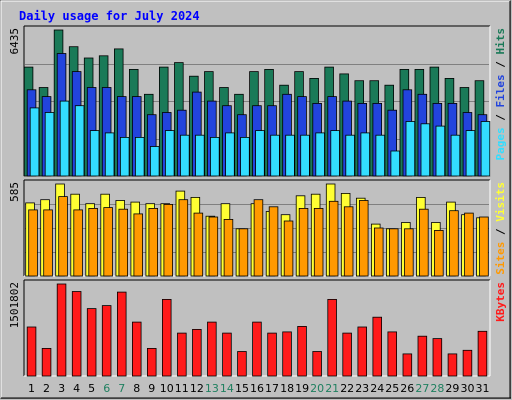 The height and width of the screenshot is (400, 512). Describe the element at coordinates (227, 388) in the screenshot. I see `day-label-14: 14` at that location.